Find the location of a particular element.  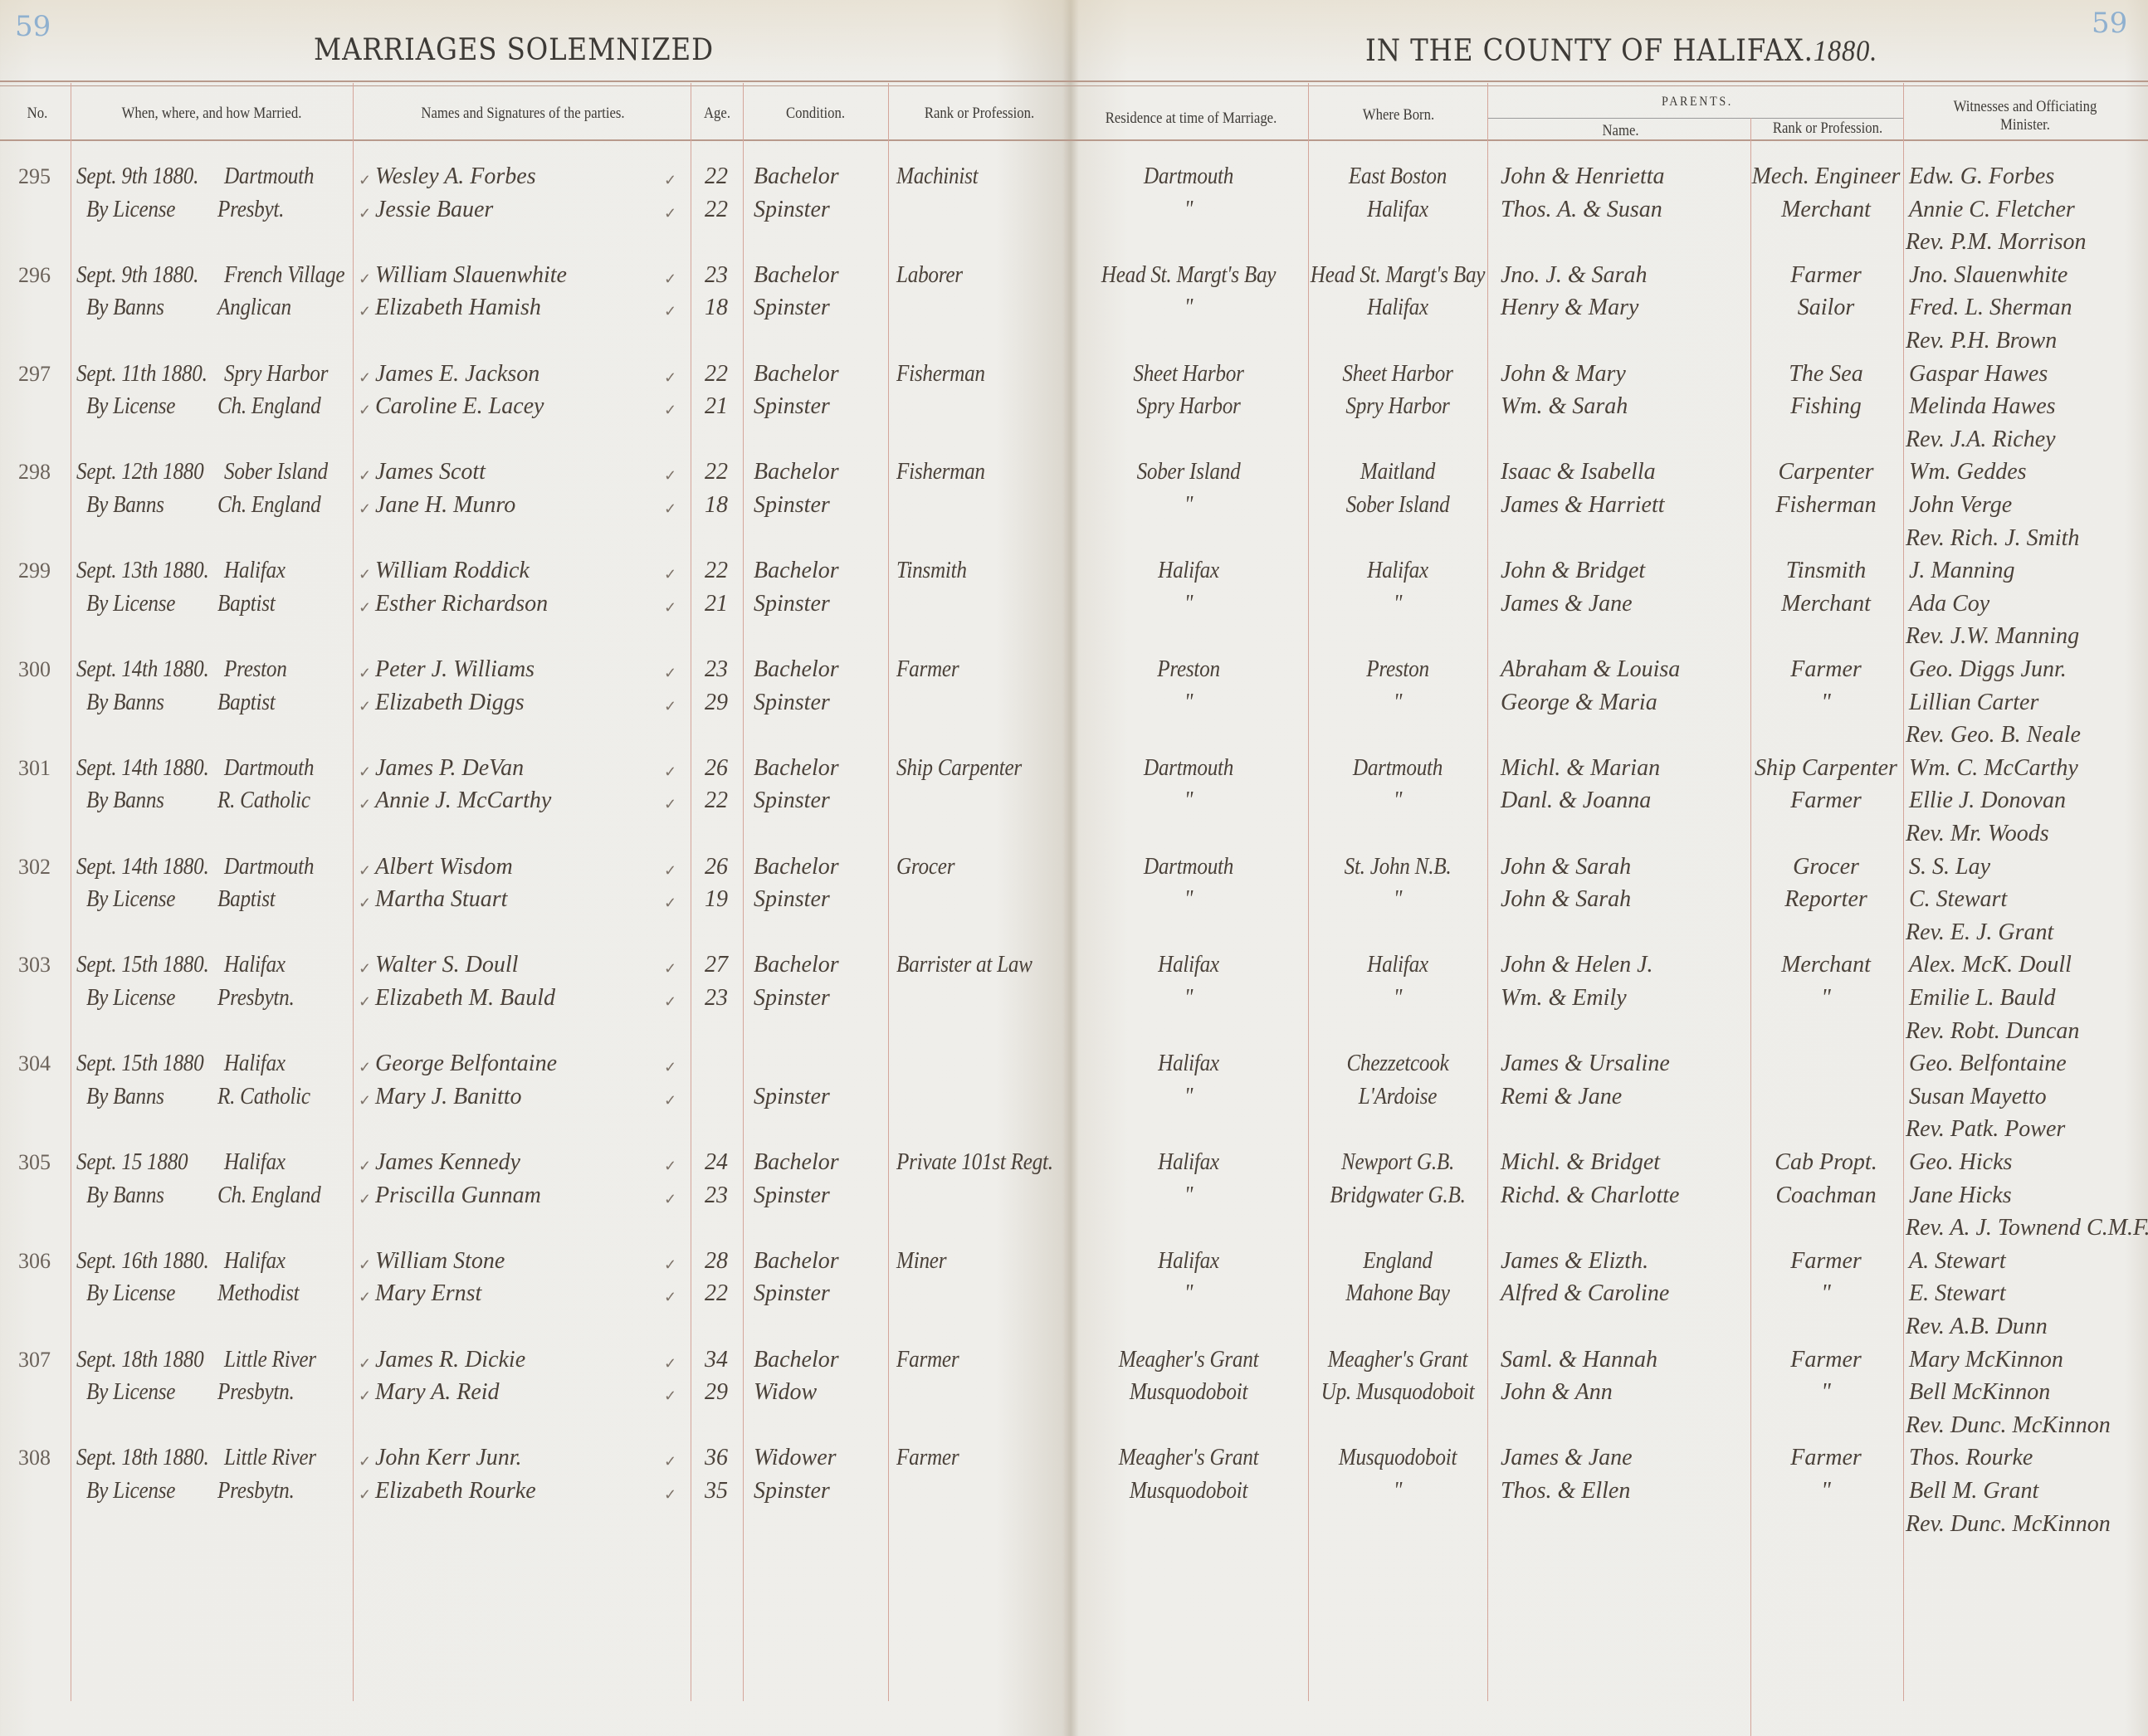

bride-name: Annie J. McCarthy is located at coordinates (463, 801).